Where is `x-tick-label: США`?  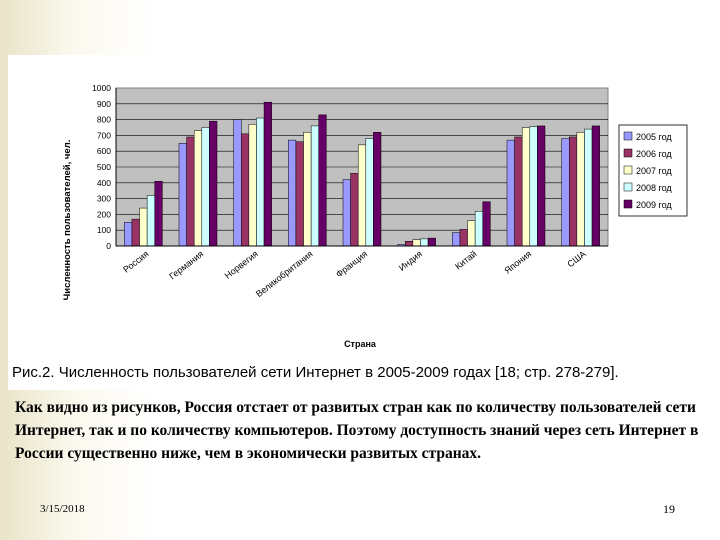
x-tick-label: США is located at coordinates (576, 259).